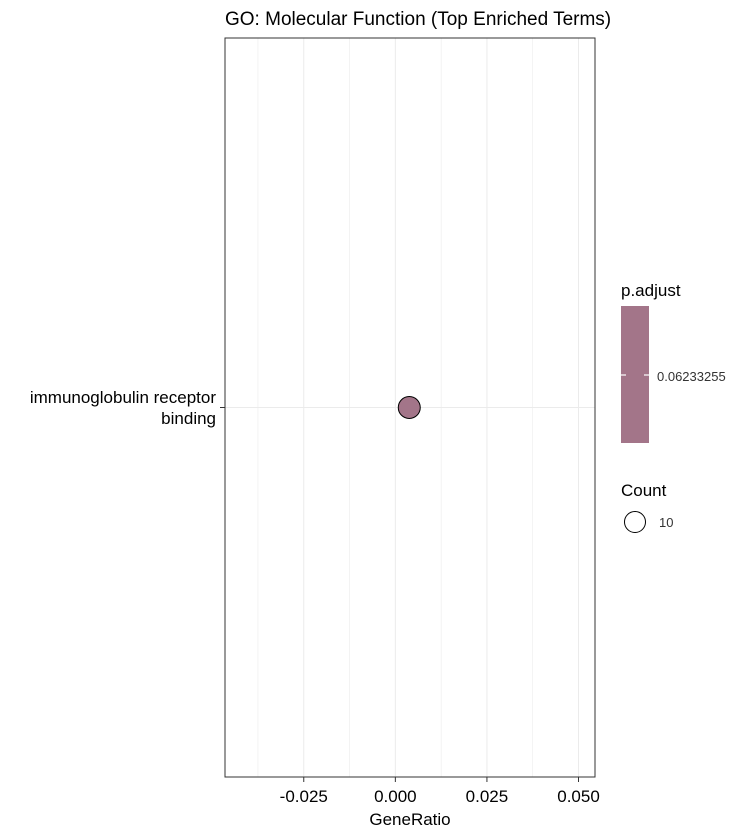 This screenshot has height=837, width=751. What do you see at coordinates (123, 408) in the screenshot?
I see `y-tick-label: immunoglobulin receptor binding` at bounding box center [123, 408].